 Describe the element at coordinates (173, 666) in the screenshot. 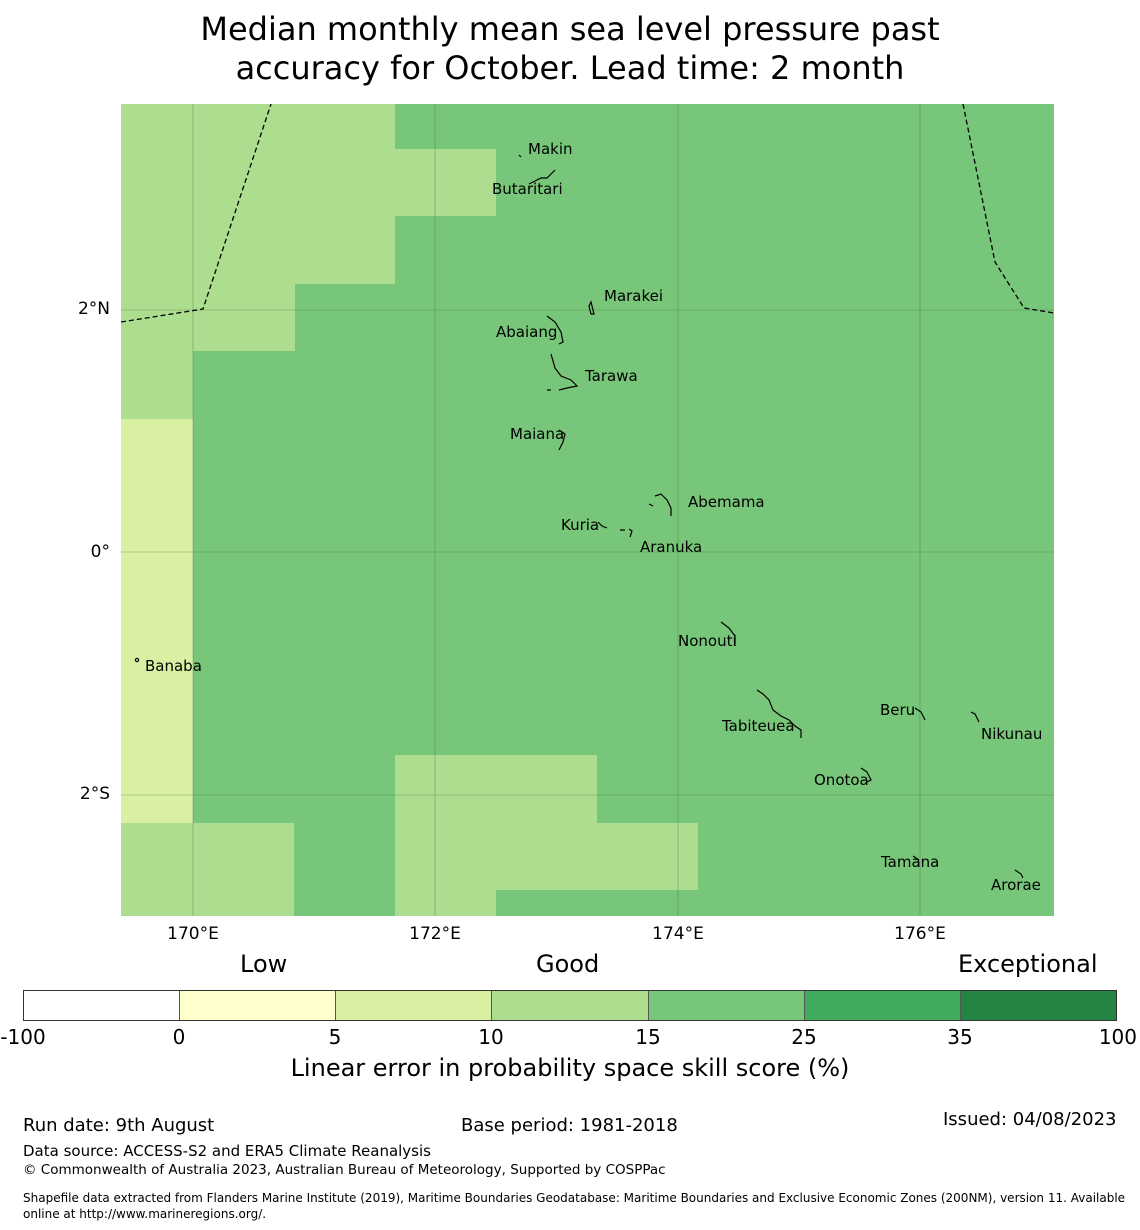

I see `island-label-banaba: Banaba` at that location.